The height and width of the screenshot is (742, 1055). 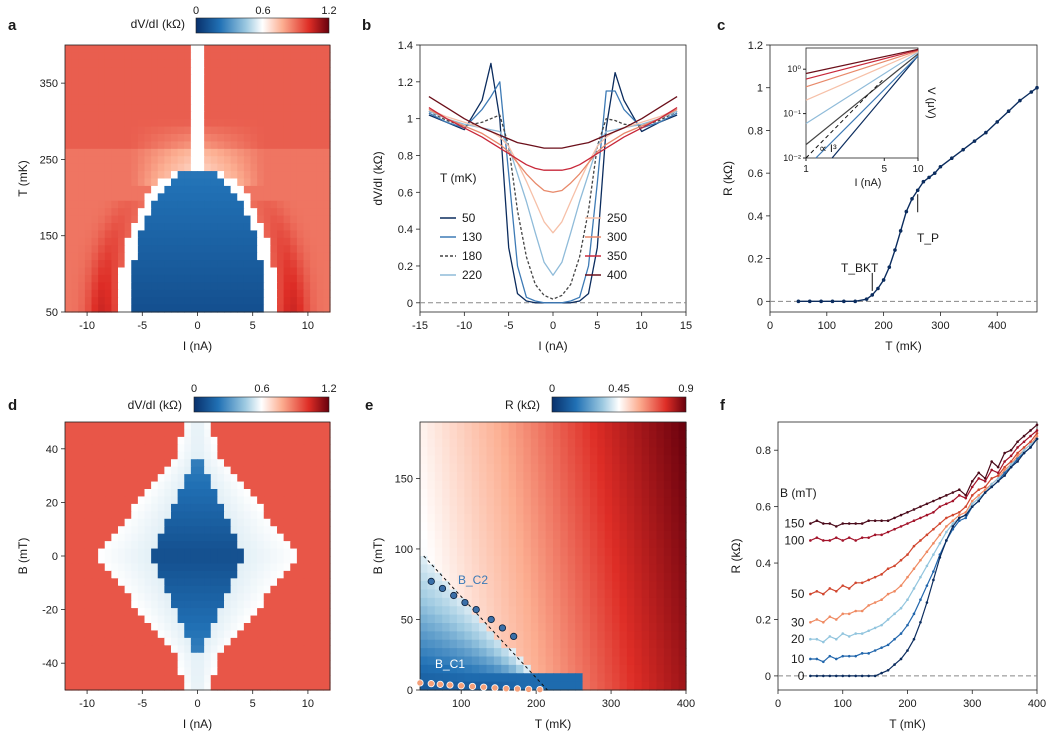 I want to click on inset-xtick-label-1: 5, so click(x=885, y=169).